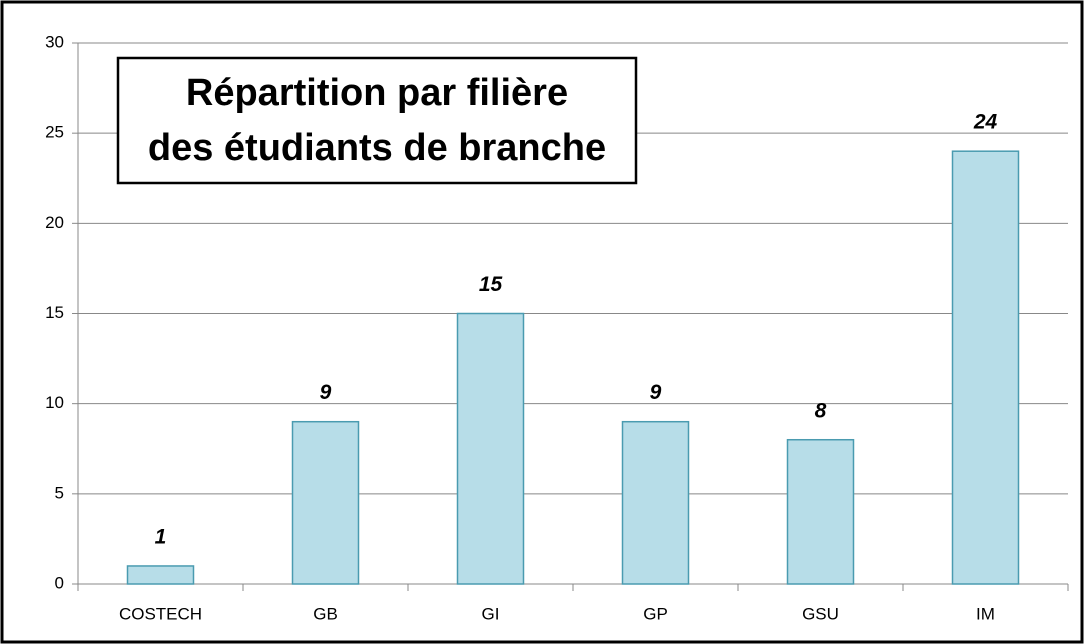  Describe the element at coordinates (54, 222) in the screenshot. I see `y-tick-label: 20` at that location.